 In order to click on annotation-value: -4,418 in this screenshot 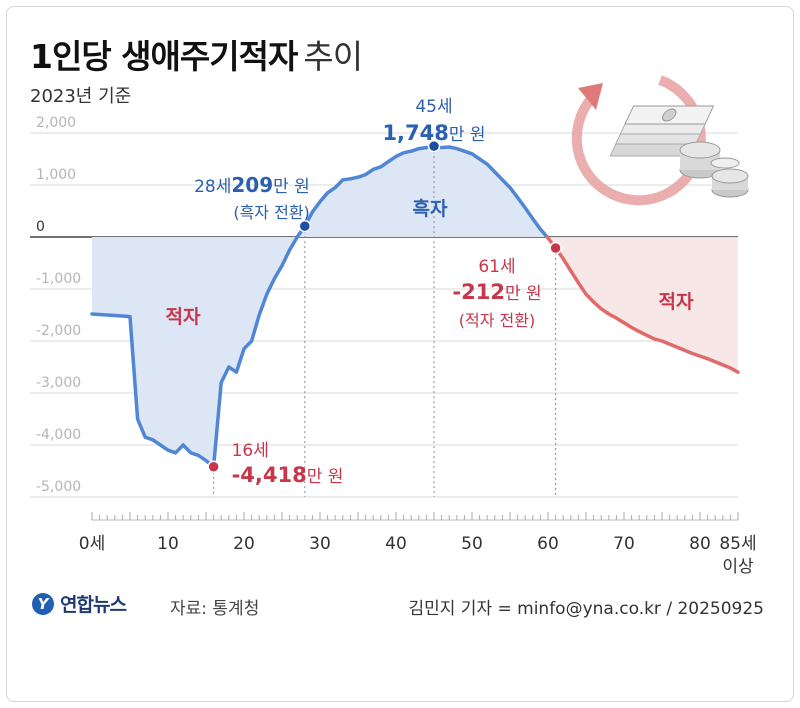, I will do `click(269, 475)`.